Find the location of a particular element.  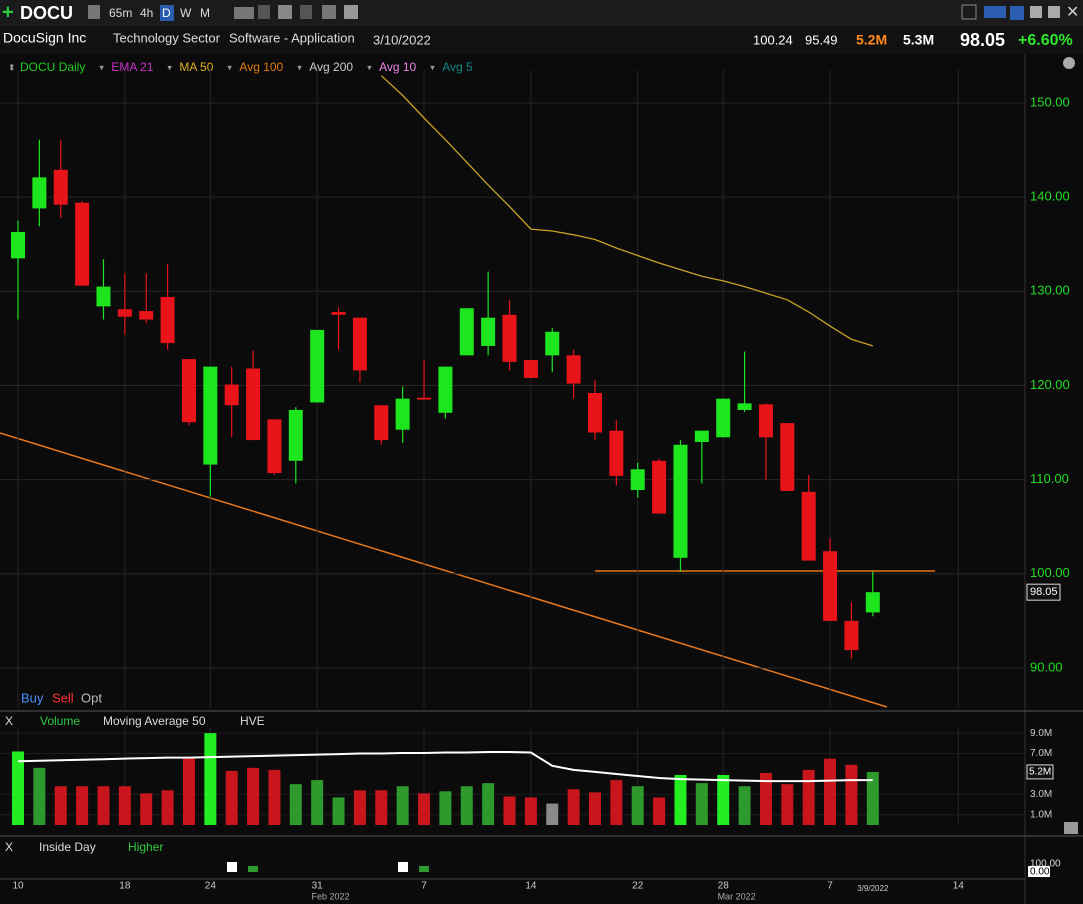

y-tick-label: 140.00 is located at coordinates (1050, 196).